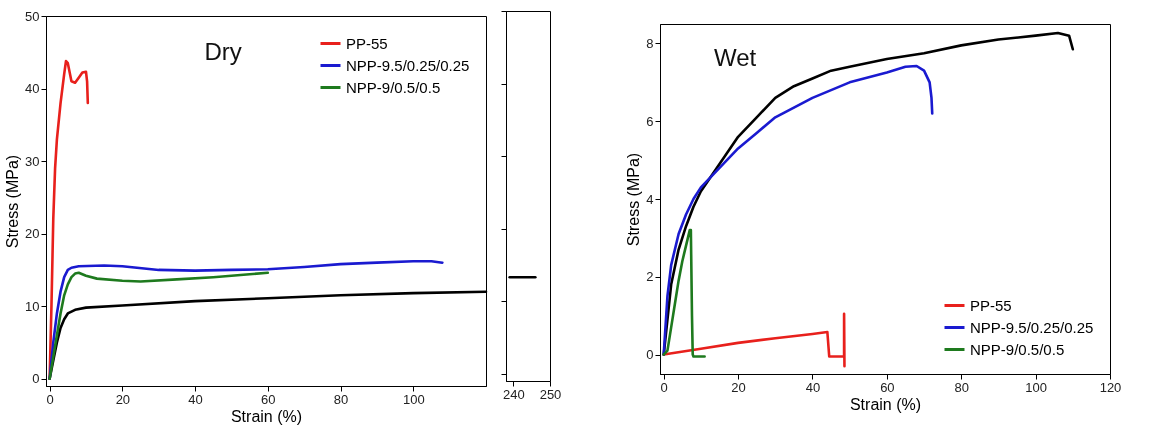 Image resolution: width=1154 pixels, height=447 pixels. Describe the element at coordinates (650, 355) in the screenshot. I see `y-tick-label: 0` at that location.